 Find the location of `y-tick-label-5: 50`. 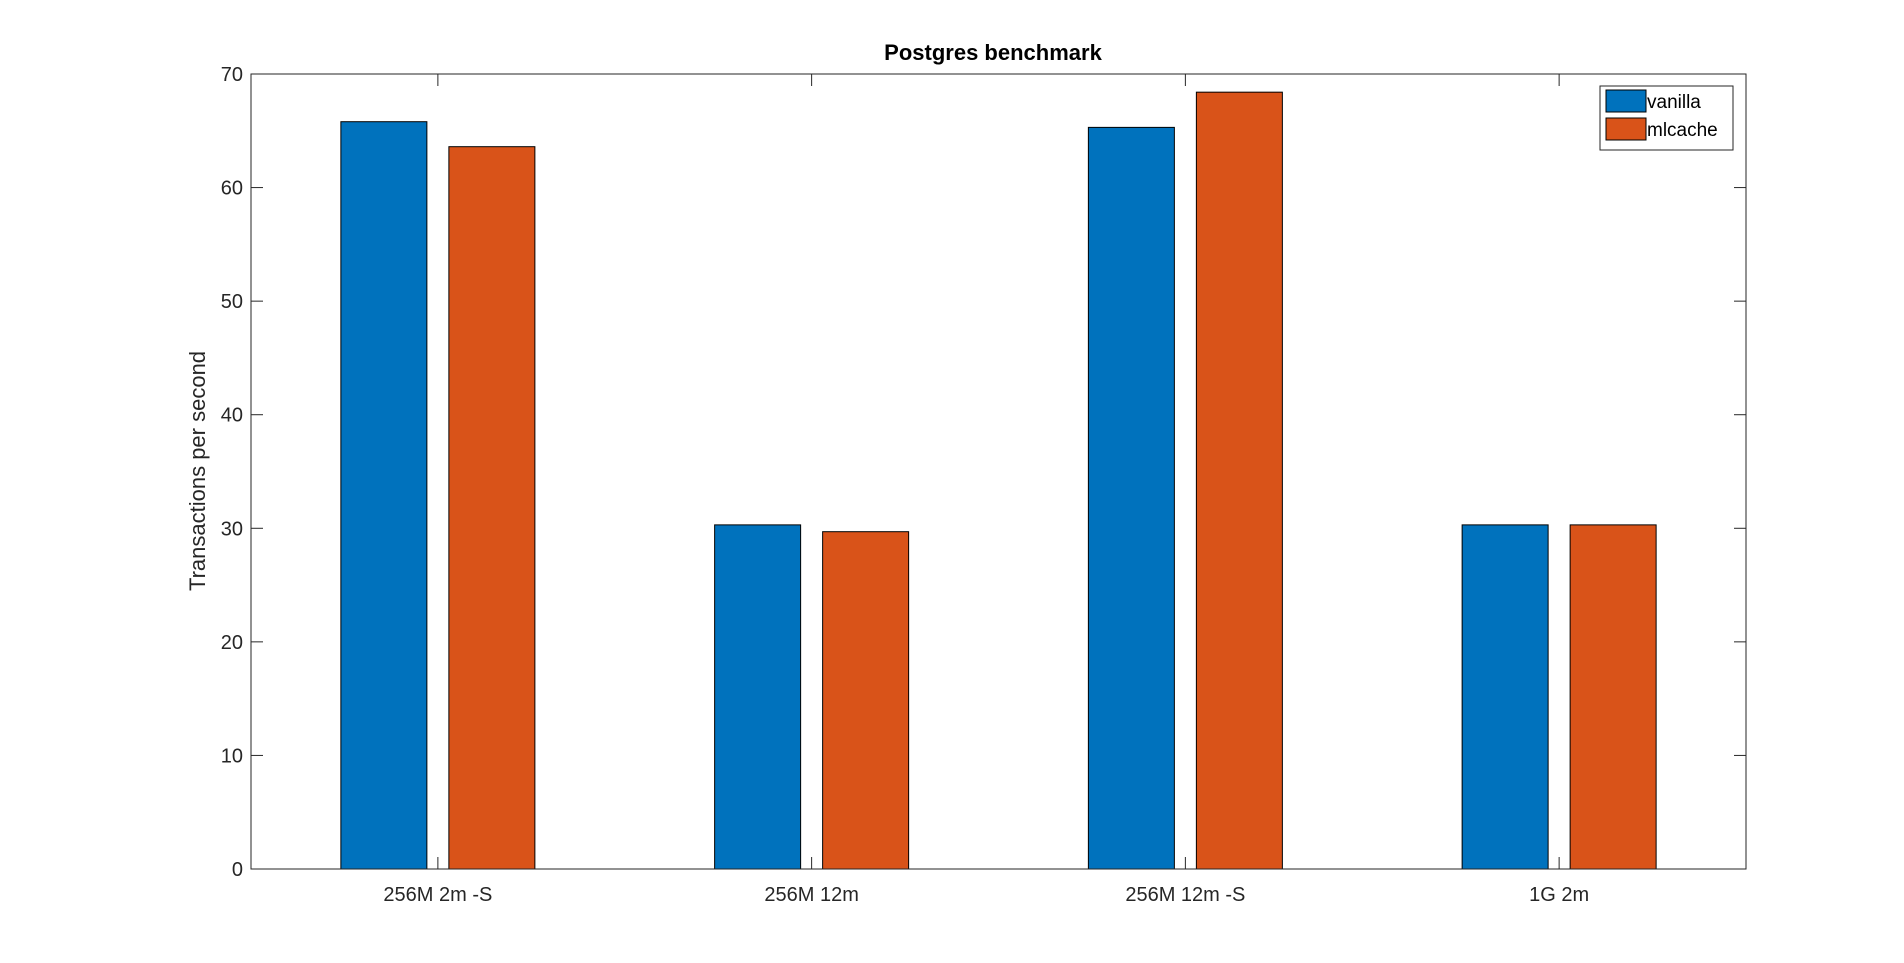

y-tick-label-5: 50 is located at coordinates (232, 302).